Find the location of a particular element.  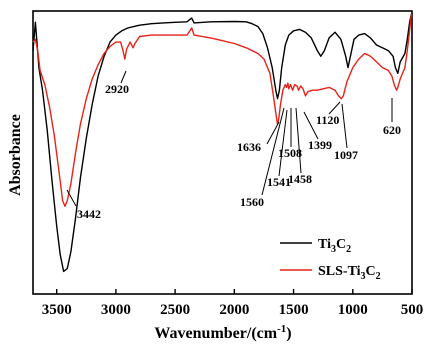

annotation-1636: 1636 is located at coordinates (249, 147).